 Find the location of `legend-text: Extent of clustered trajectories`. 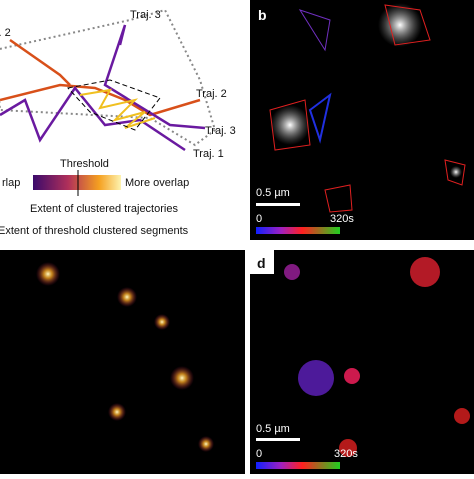

legend-text: Extent of clustered trajectories is located at coordinates (104, 209).